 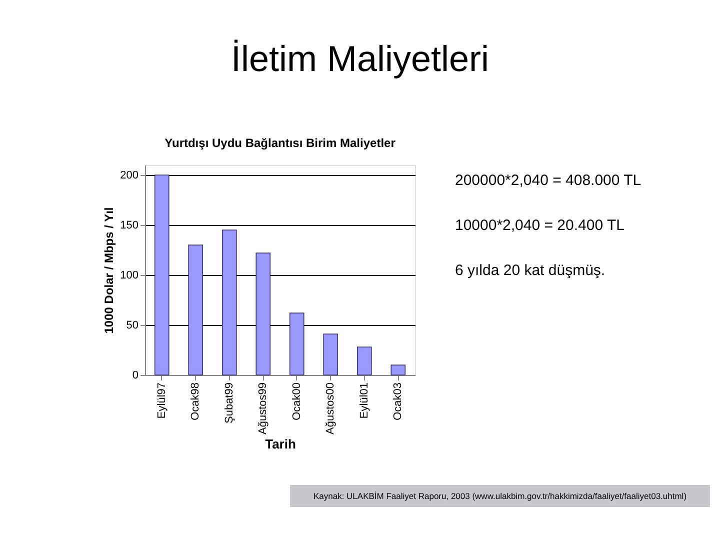 What do you see at coordinates (280, 143) in the screenshot?
I see `chart-subtitle: Yurtdışı Uydu Bağlantısı Birim Maliyetler` at bounding box center [280, 143].